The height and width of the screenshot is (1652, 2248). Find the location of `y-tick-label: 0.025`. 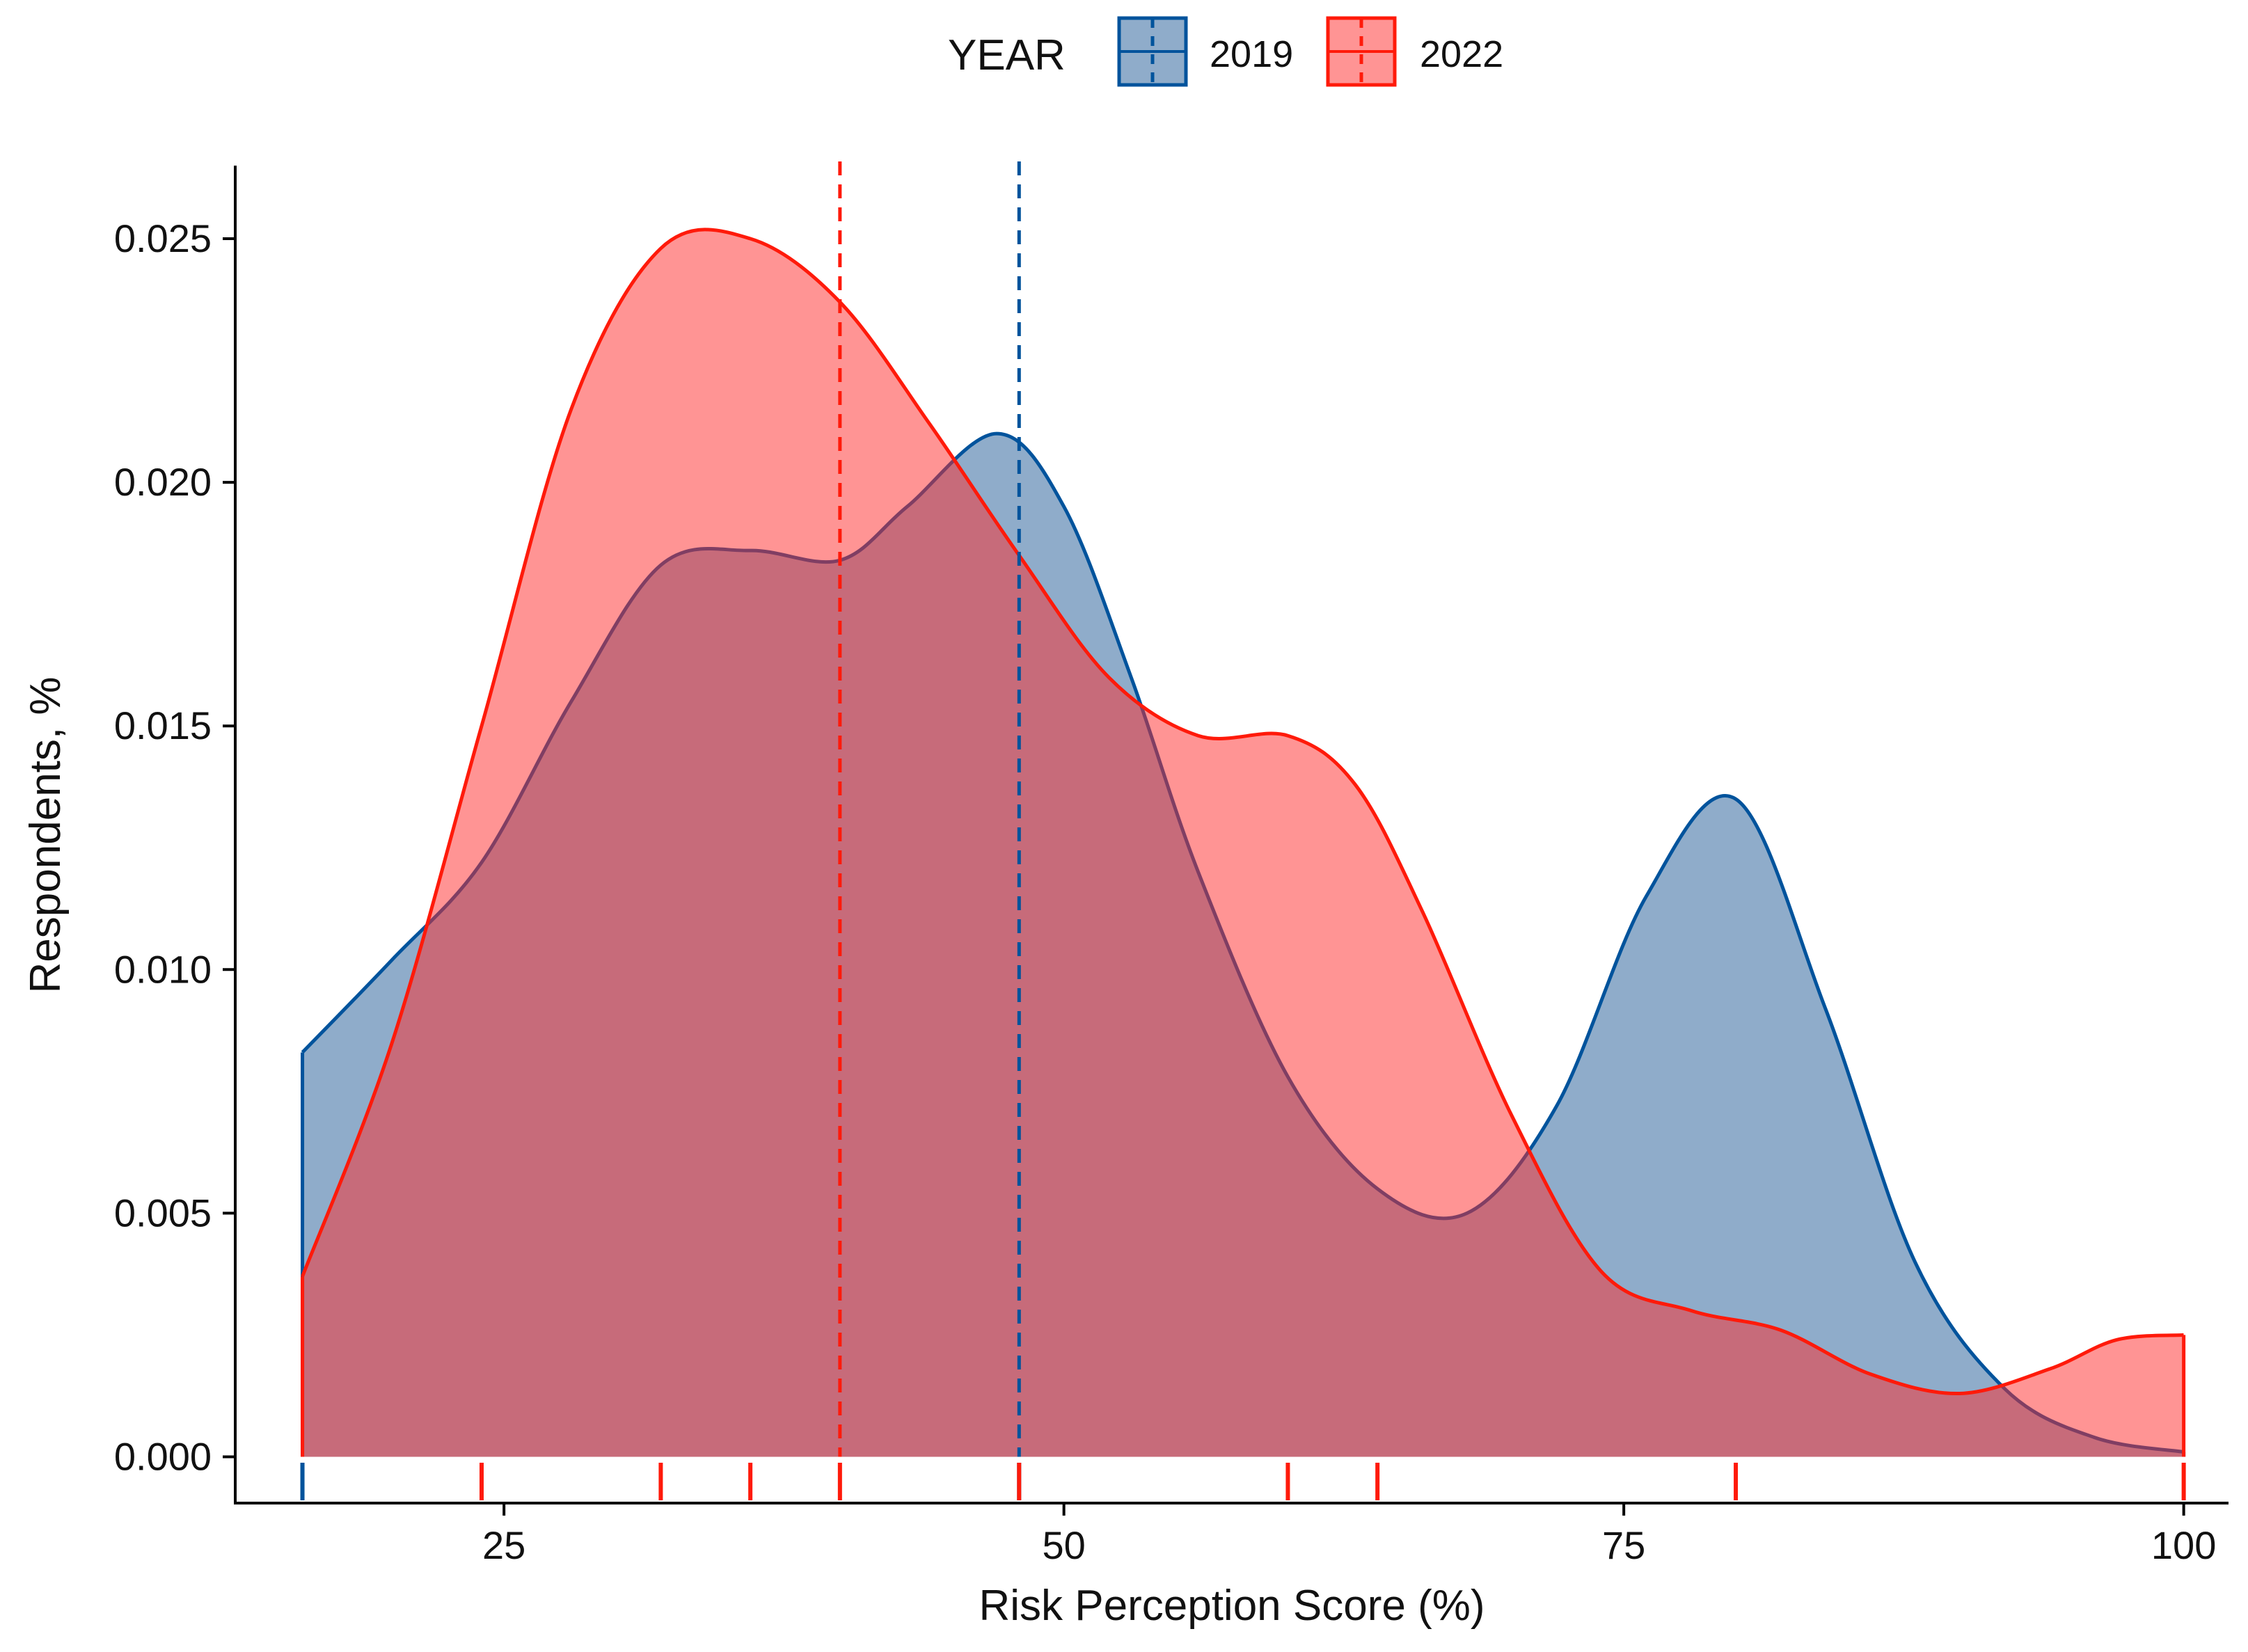

y-tick-label: 0.025 is located at coordinates (163, 238).